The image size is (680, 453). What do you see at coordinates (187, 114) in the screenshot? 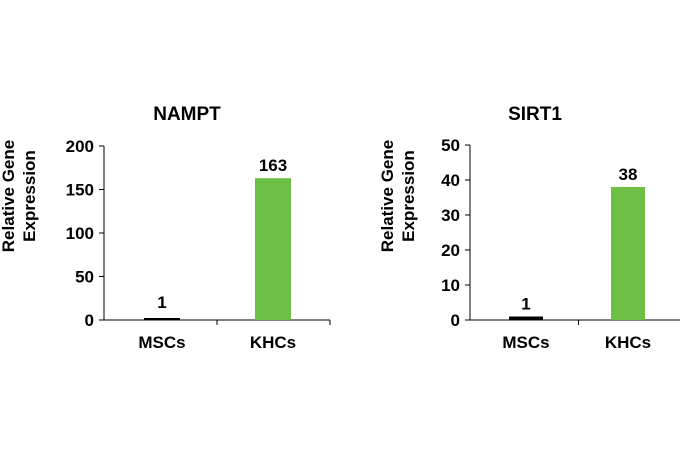
I see `chart-title: NAMPT` at bounding box center [187, 114].